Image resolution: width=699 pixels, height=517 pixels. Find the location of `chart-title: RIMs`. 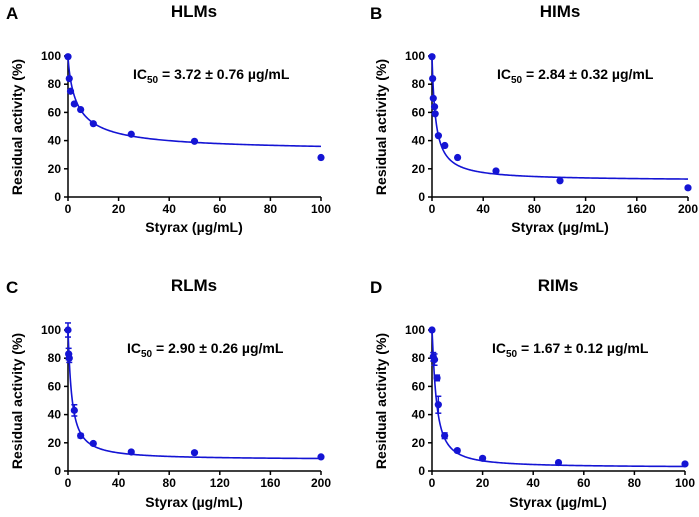

chart-title: RIMs is located at coordinates (558, 285).